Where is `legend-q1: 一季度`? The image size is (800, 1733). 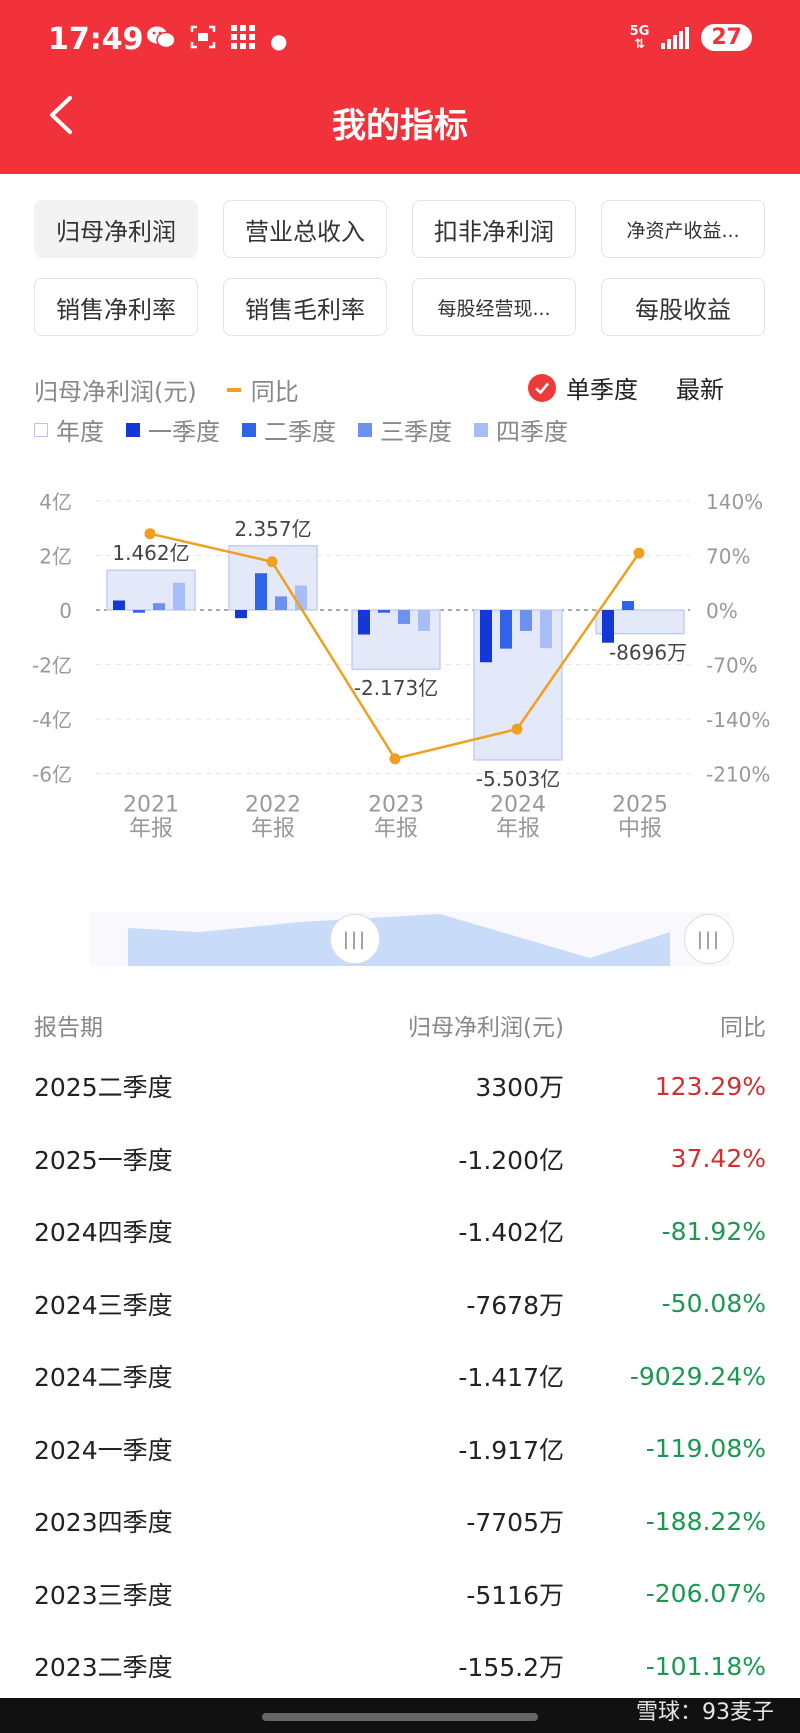 legend-q1: 一季度 is located at coordinates (173, 429).